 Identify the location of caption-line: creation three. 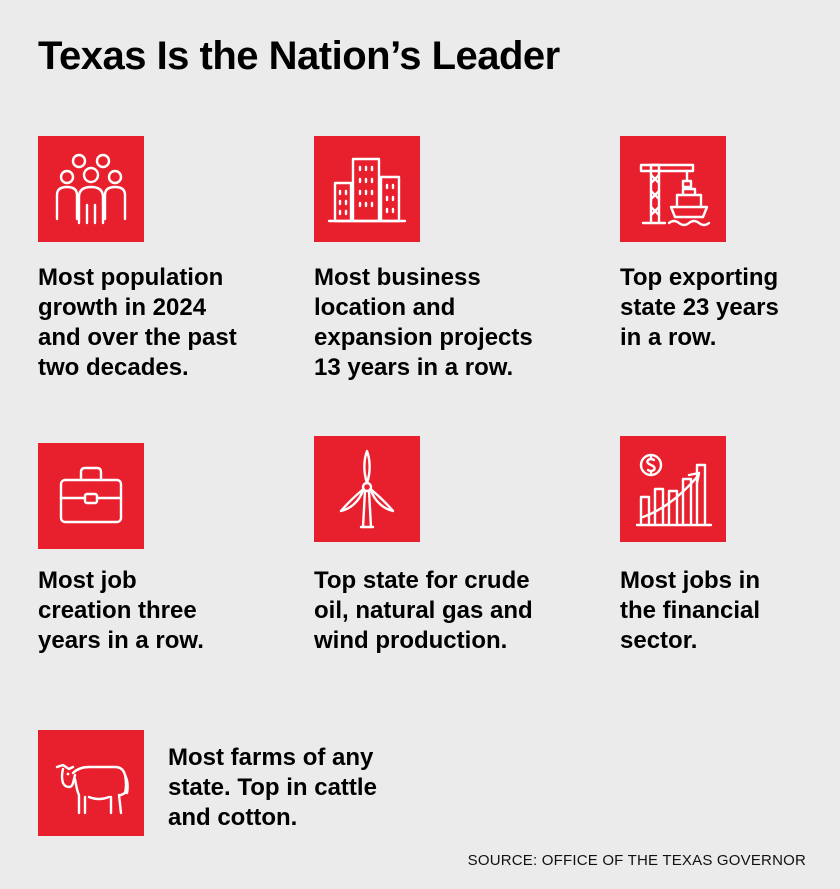
(117, 610).